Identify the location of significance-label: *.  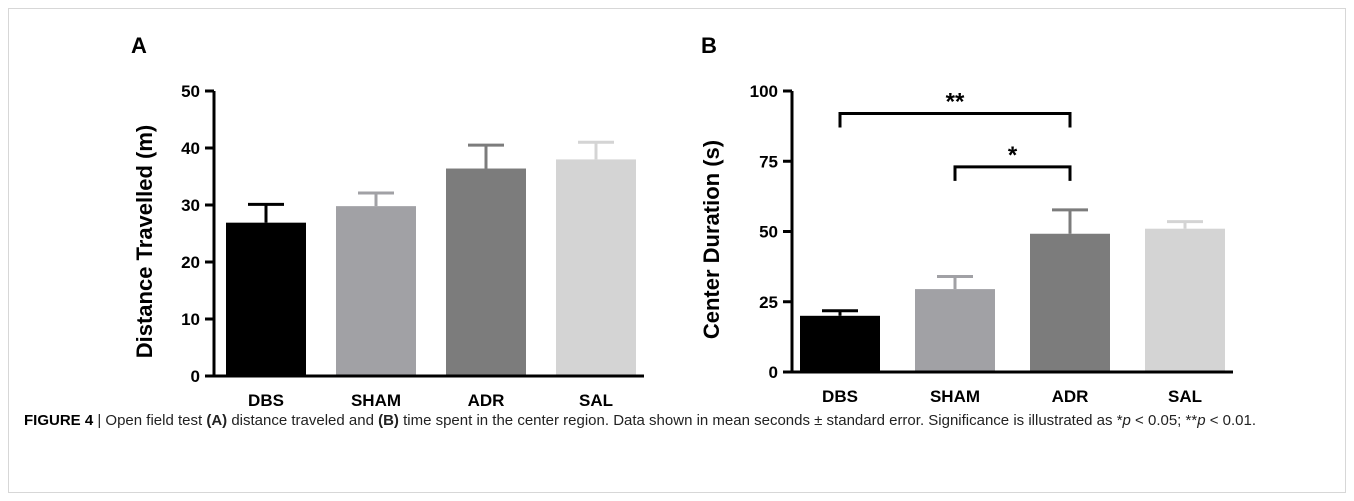
(1013, 155).